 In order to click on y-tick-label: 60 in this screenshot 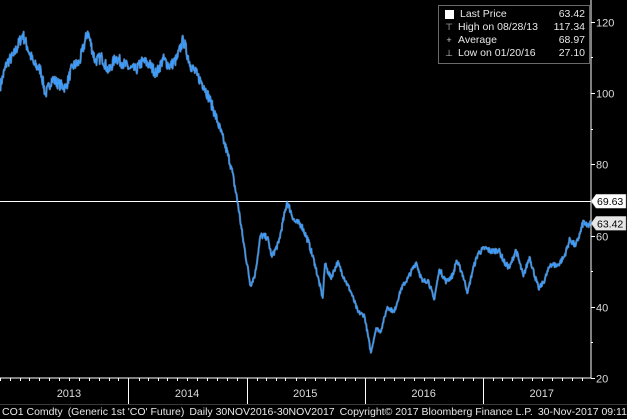, I will do `click(602, 238)`.